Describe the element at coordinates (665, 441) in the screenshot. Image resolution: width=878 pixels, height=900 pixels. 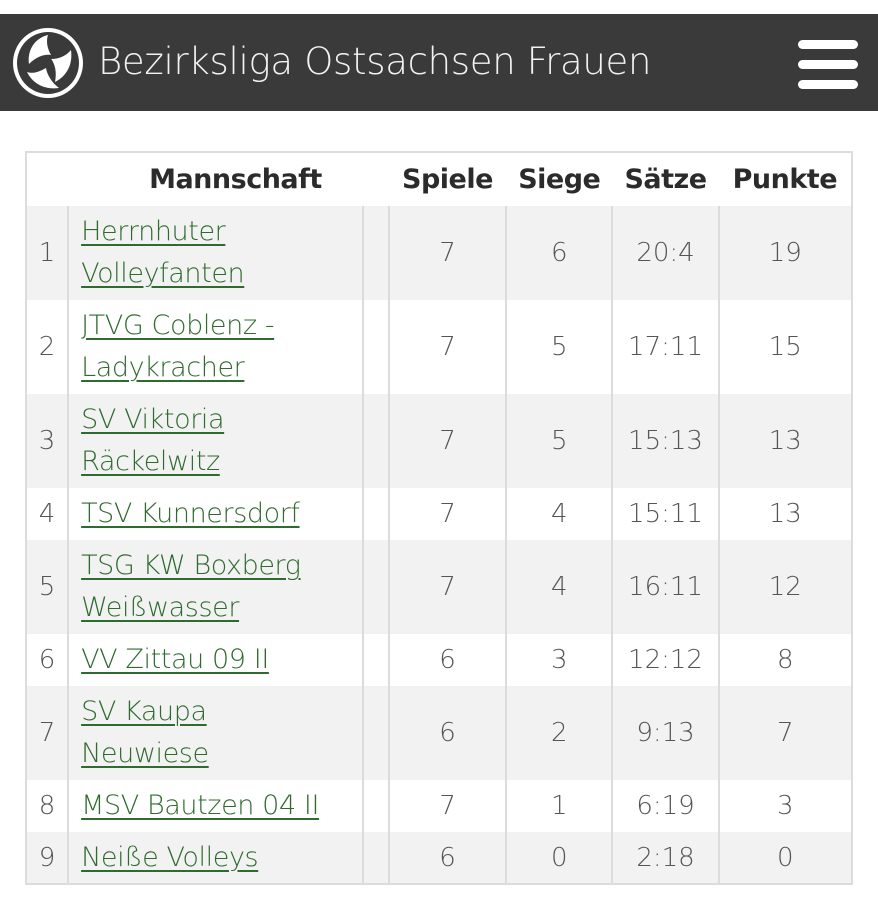
I see `sets-cell: 15:13` at that location.